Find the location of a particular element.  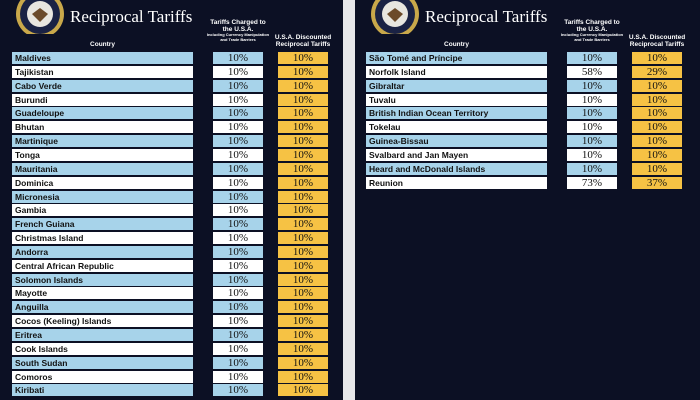

country-cell: Martinique is located at coordinates (102, 141).